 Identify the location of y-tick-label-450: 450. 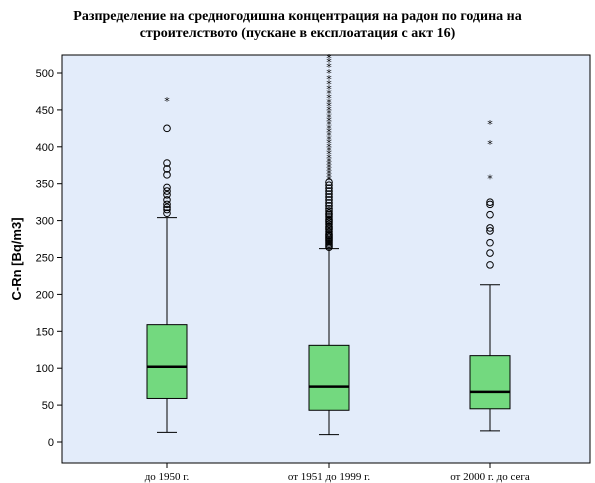
(45, 111).